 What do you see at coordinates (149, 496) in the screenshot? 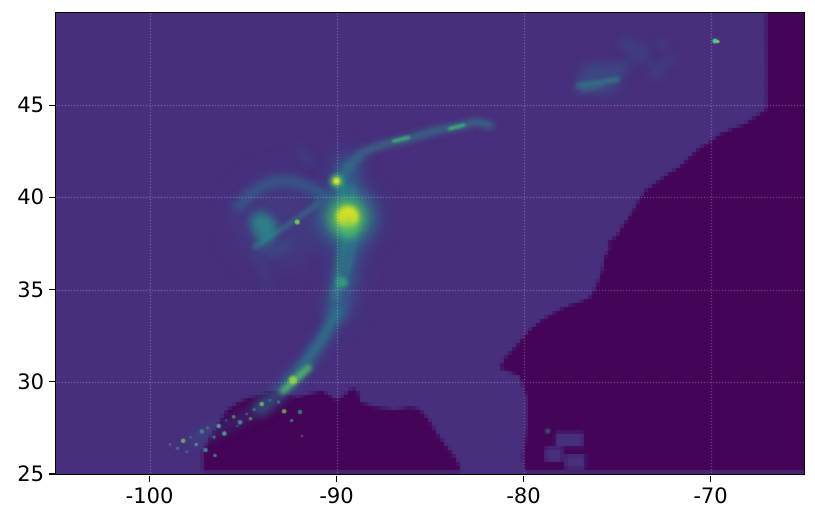
I see `x-tick-label: -100` at bounding box center [149, 496].